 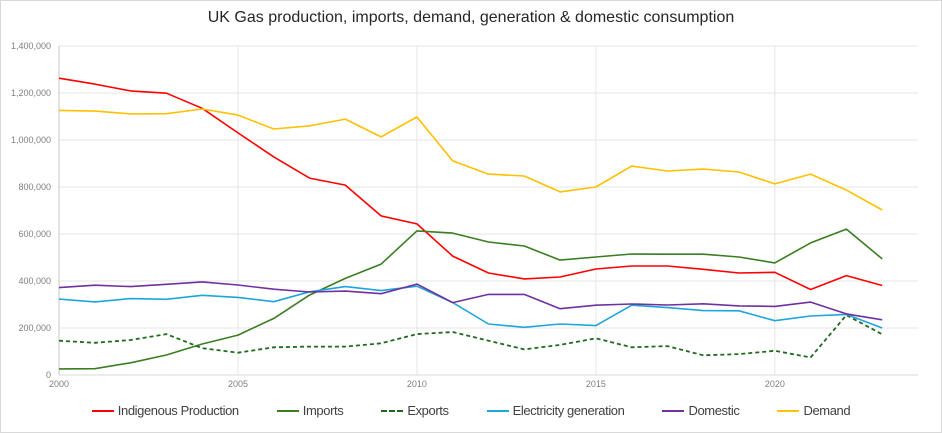 What do you see at coordinates (31, 46) in the screenshot?
I see `y-tick-label: 1,400,000` at bounding box center [31, 46].